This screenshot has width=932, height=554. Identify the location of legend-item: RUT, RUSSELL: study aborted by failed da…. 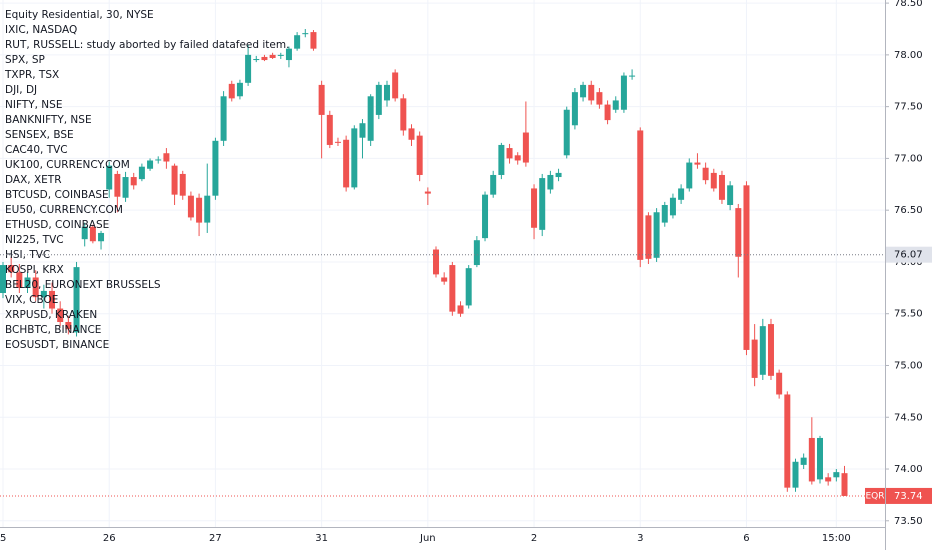
(147, 45).